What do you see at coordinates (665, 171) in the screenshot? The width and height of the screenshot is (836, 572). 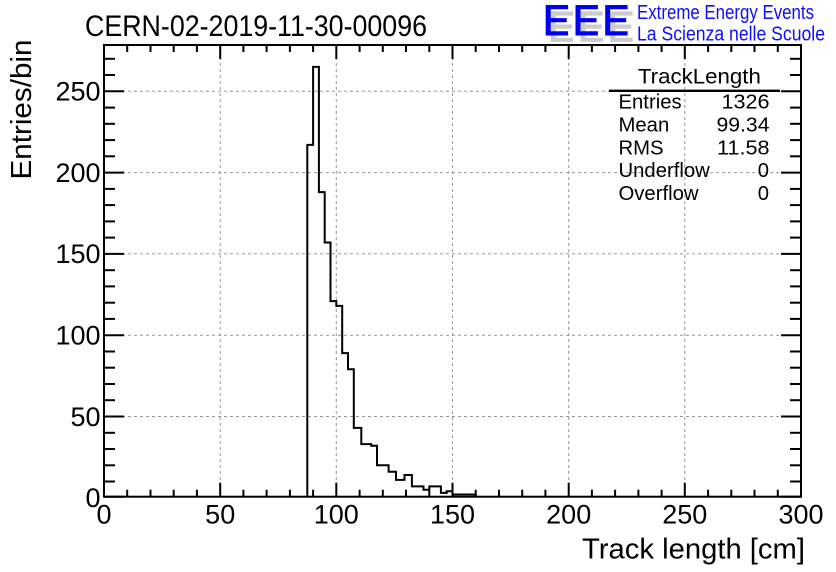 I see `svg-text: Underflow` at bounding box center [665, 171].